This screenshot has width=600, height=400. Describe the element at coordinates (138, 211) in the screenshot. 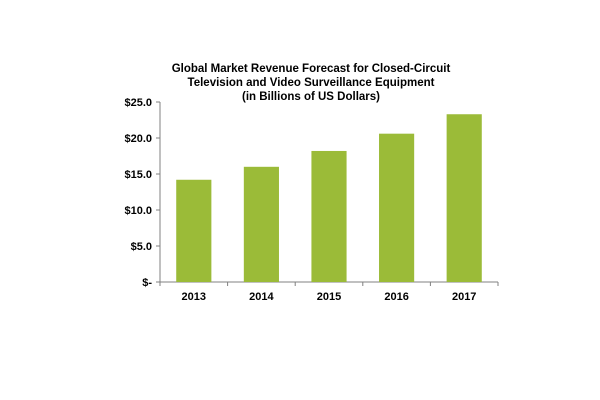

I see `y-tick-label: $10.0` at that location.